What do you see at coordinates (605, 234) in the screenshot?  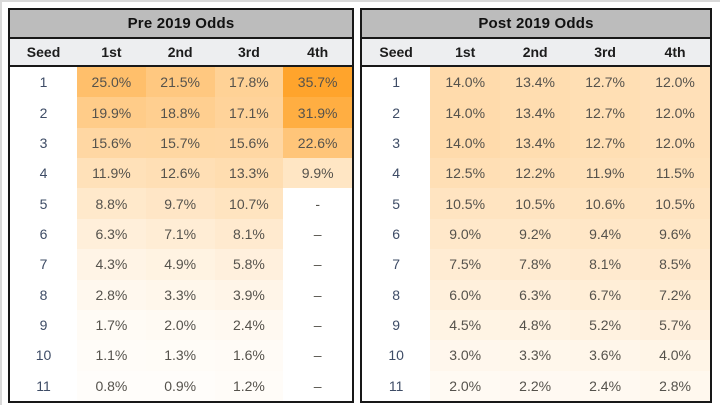 I see `odds-cell: 9.4%` at bounding box center [605, 234].